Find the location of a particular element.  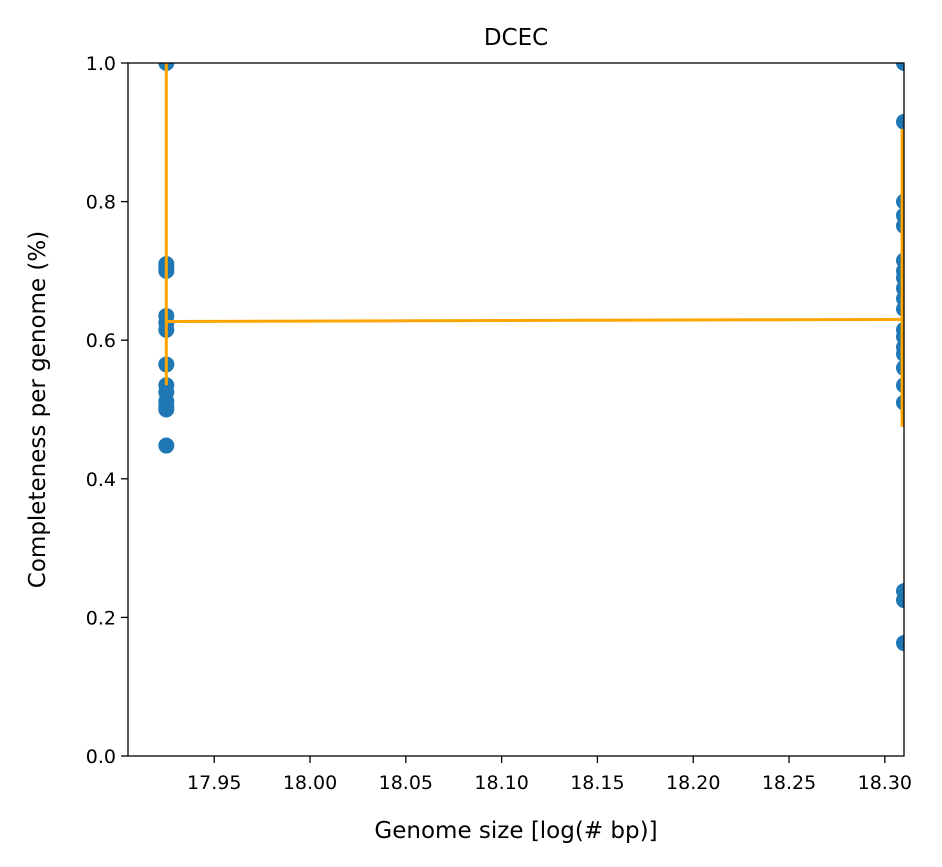

x-tick-label: 17.95 is located at coordinates (214, 783).